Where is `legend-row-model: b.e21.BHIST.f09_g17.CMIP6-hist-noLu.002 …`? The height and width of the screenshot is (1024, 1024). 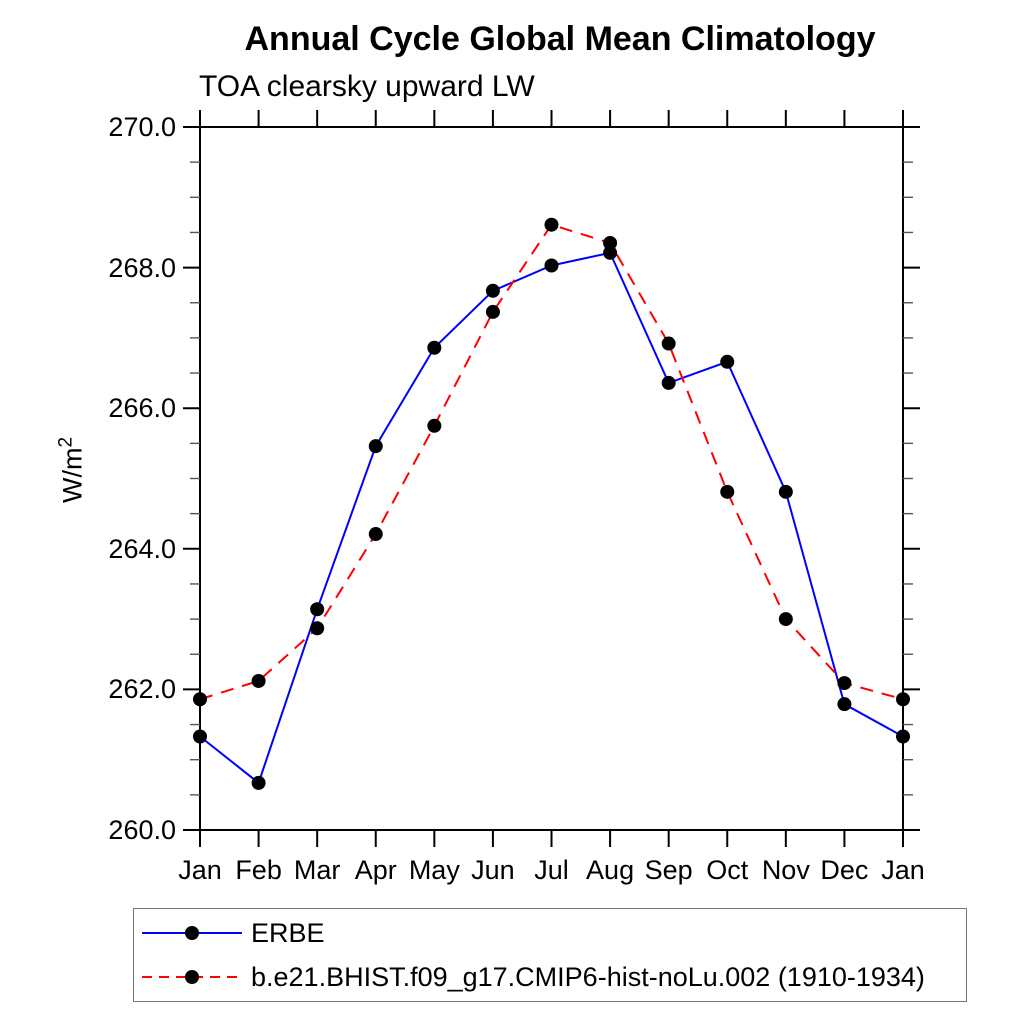
legend-row-model: b.e21.BHIST.f09_g17.CMIP6-hist-noLu.002 … is located at coordinates (552, 977).